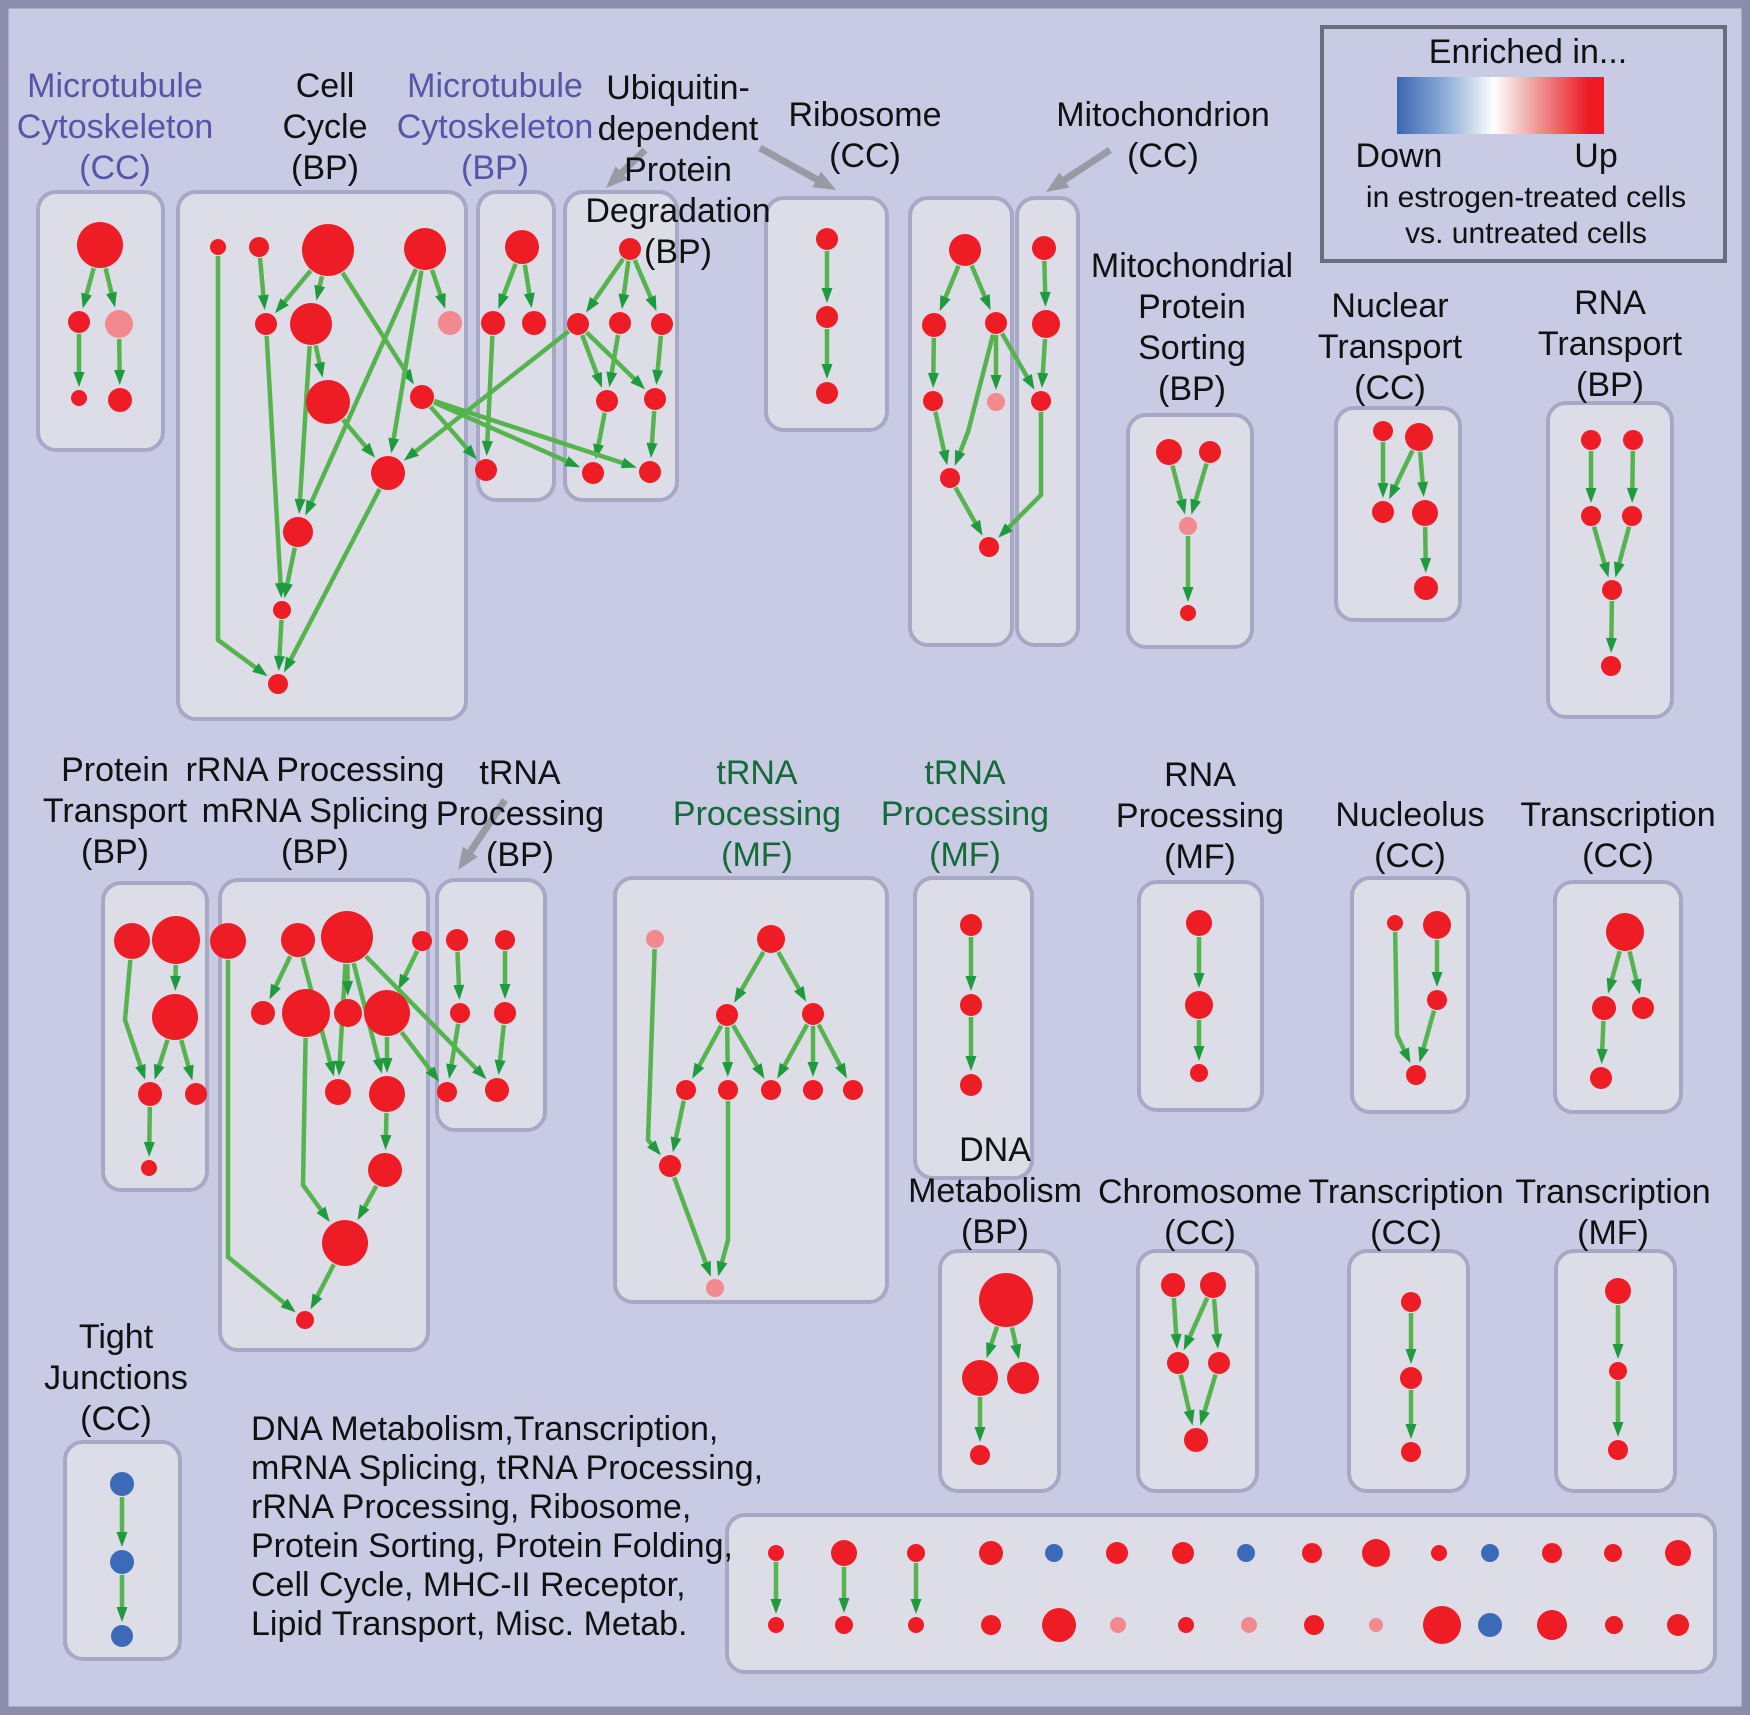  Describe the element at coordinates (411, 454) in the screenshot. I see `cross-edge-3-arrowhead` at that location.